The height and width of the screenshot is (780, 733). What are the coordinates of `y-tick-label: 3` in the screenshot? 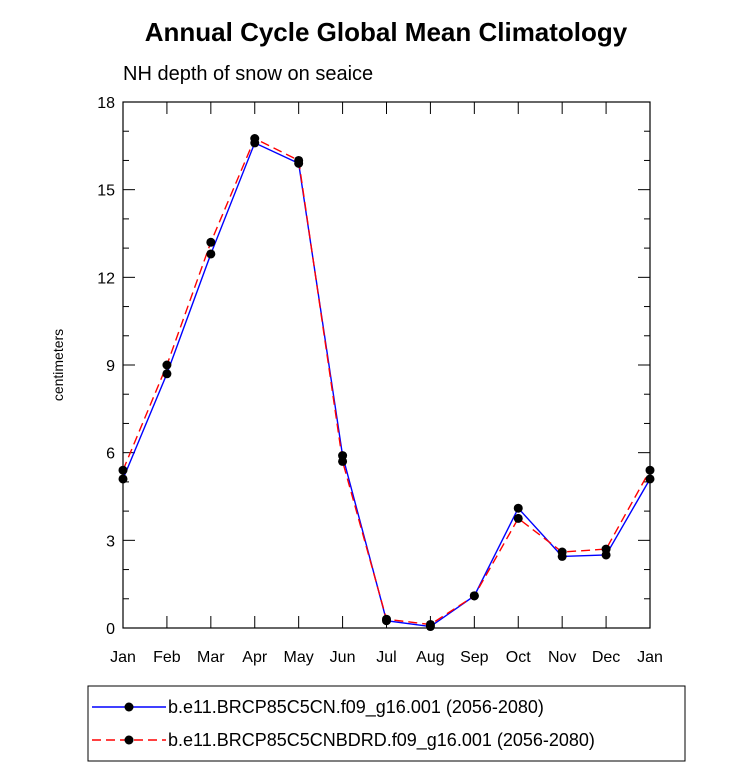 It's located at (110, 541).